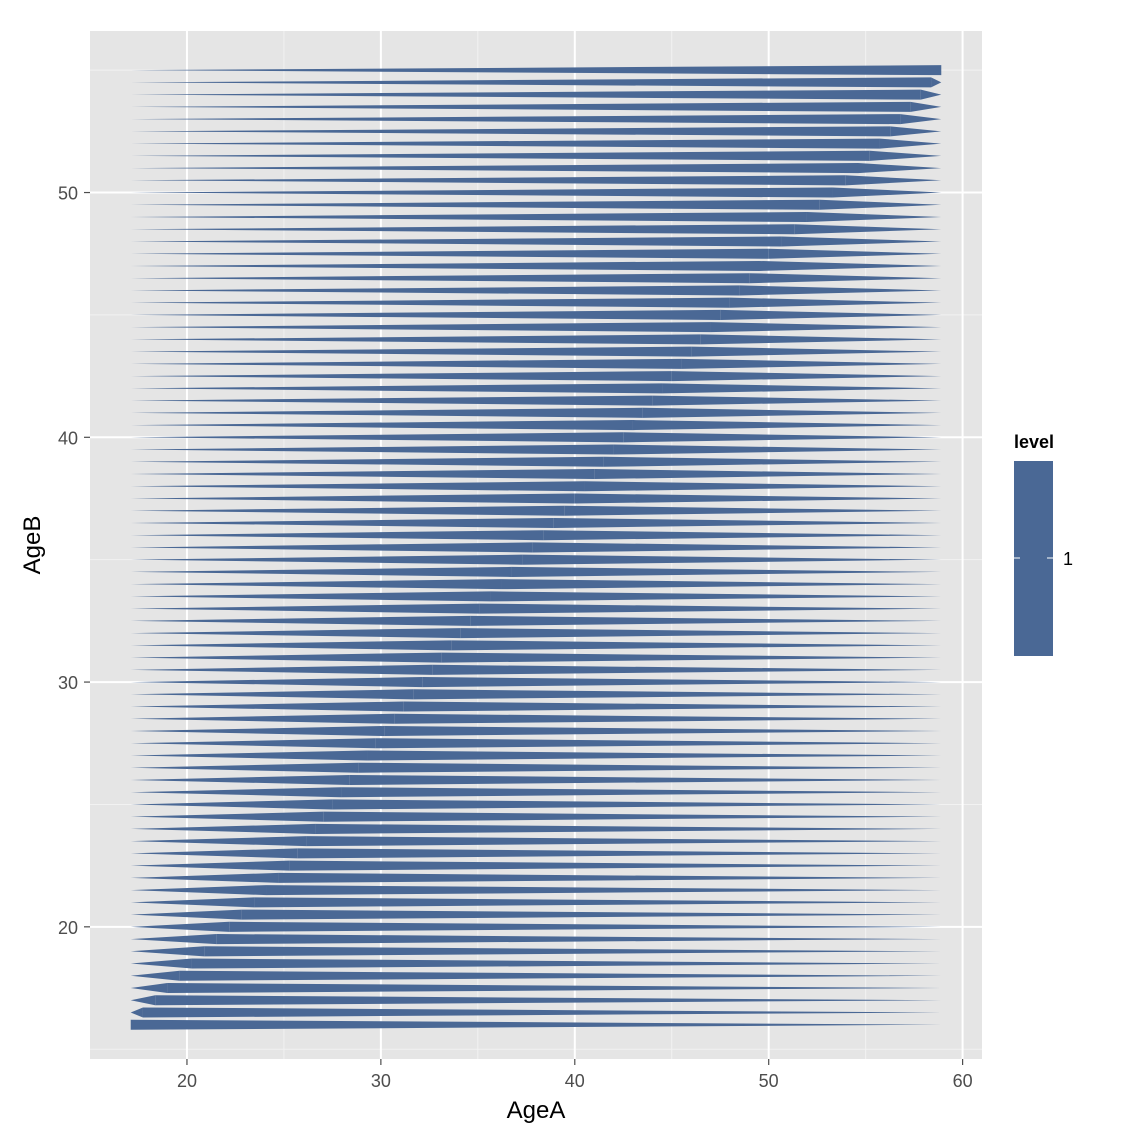 This screenshot has width=1138, height=1141. I want to click on legend: level 1, so click(1043, 544).